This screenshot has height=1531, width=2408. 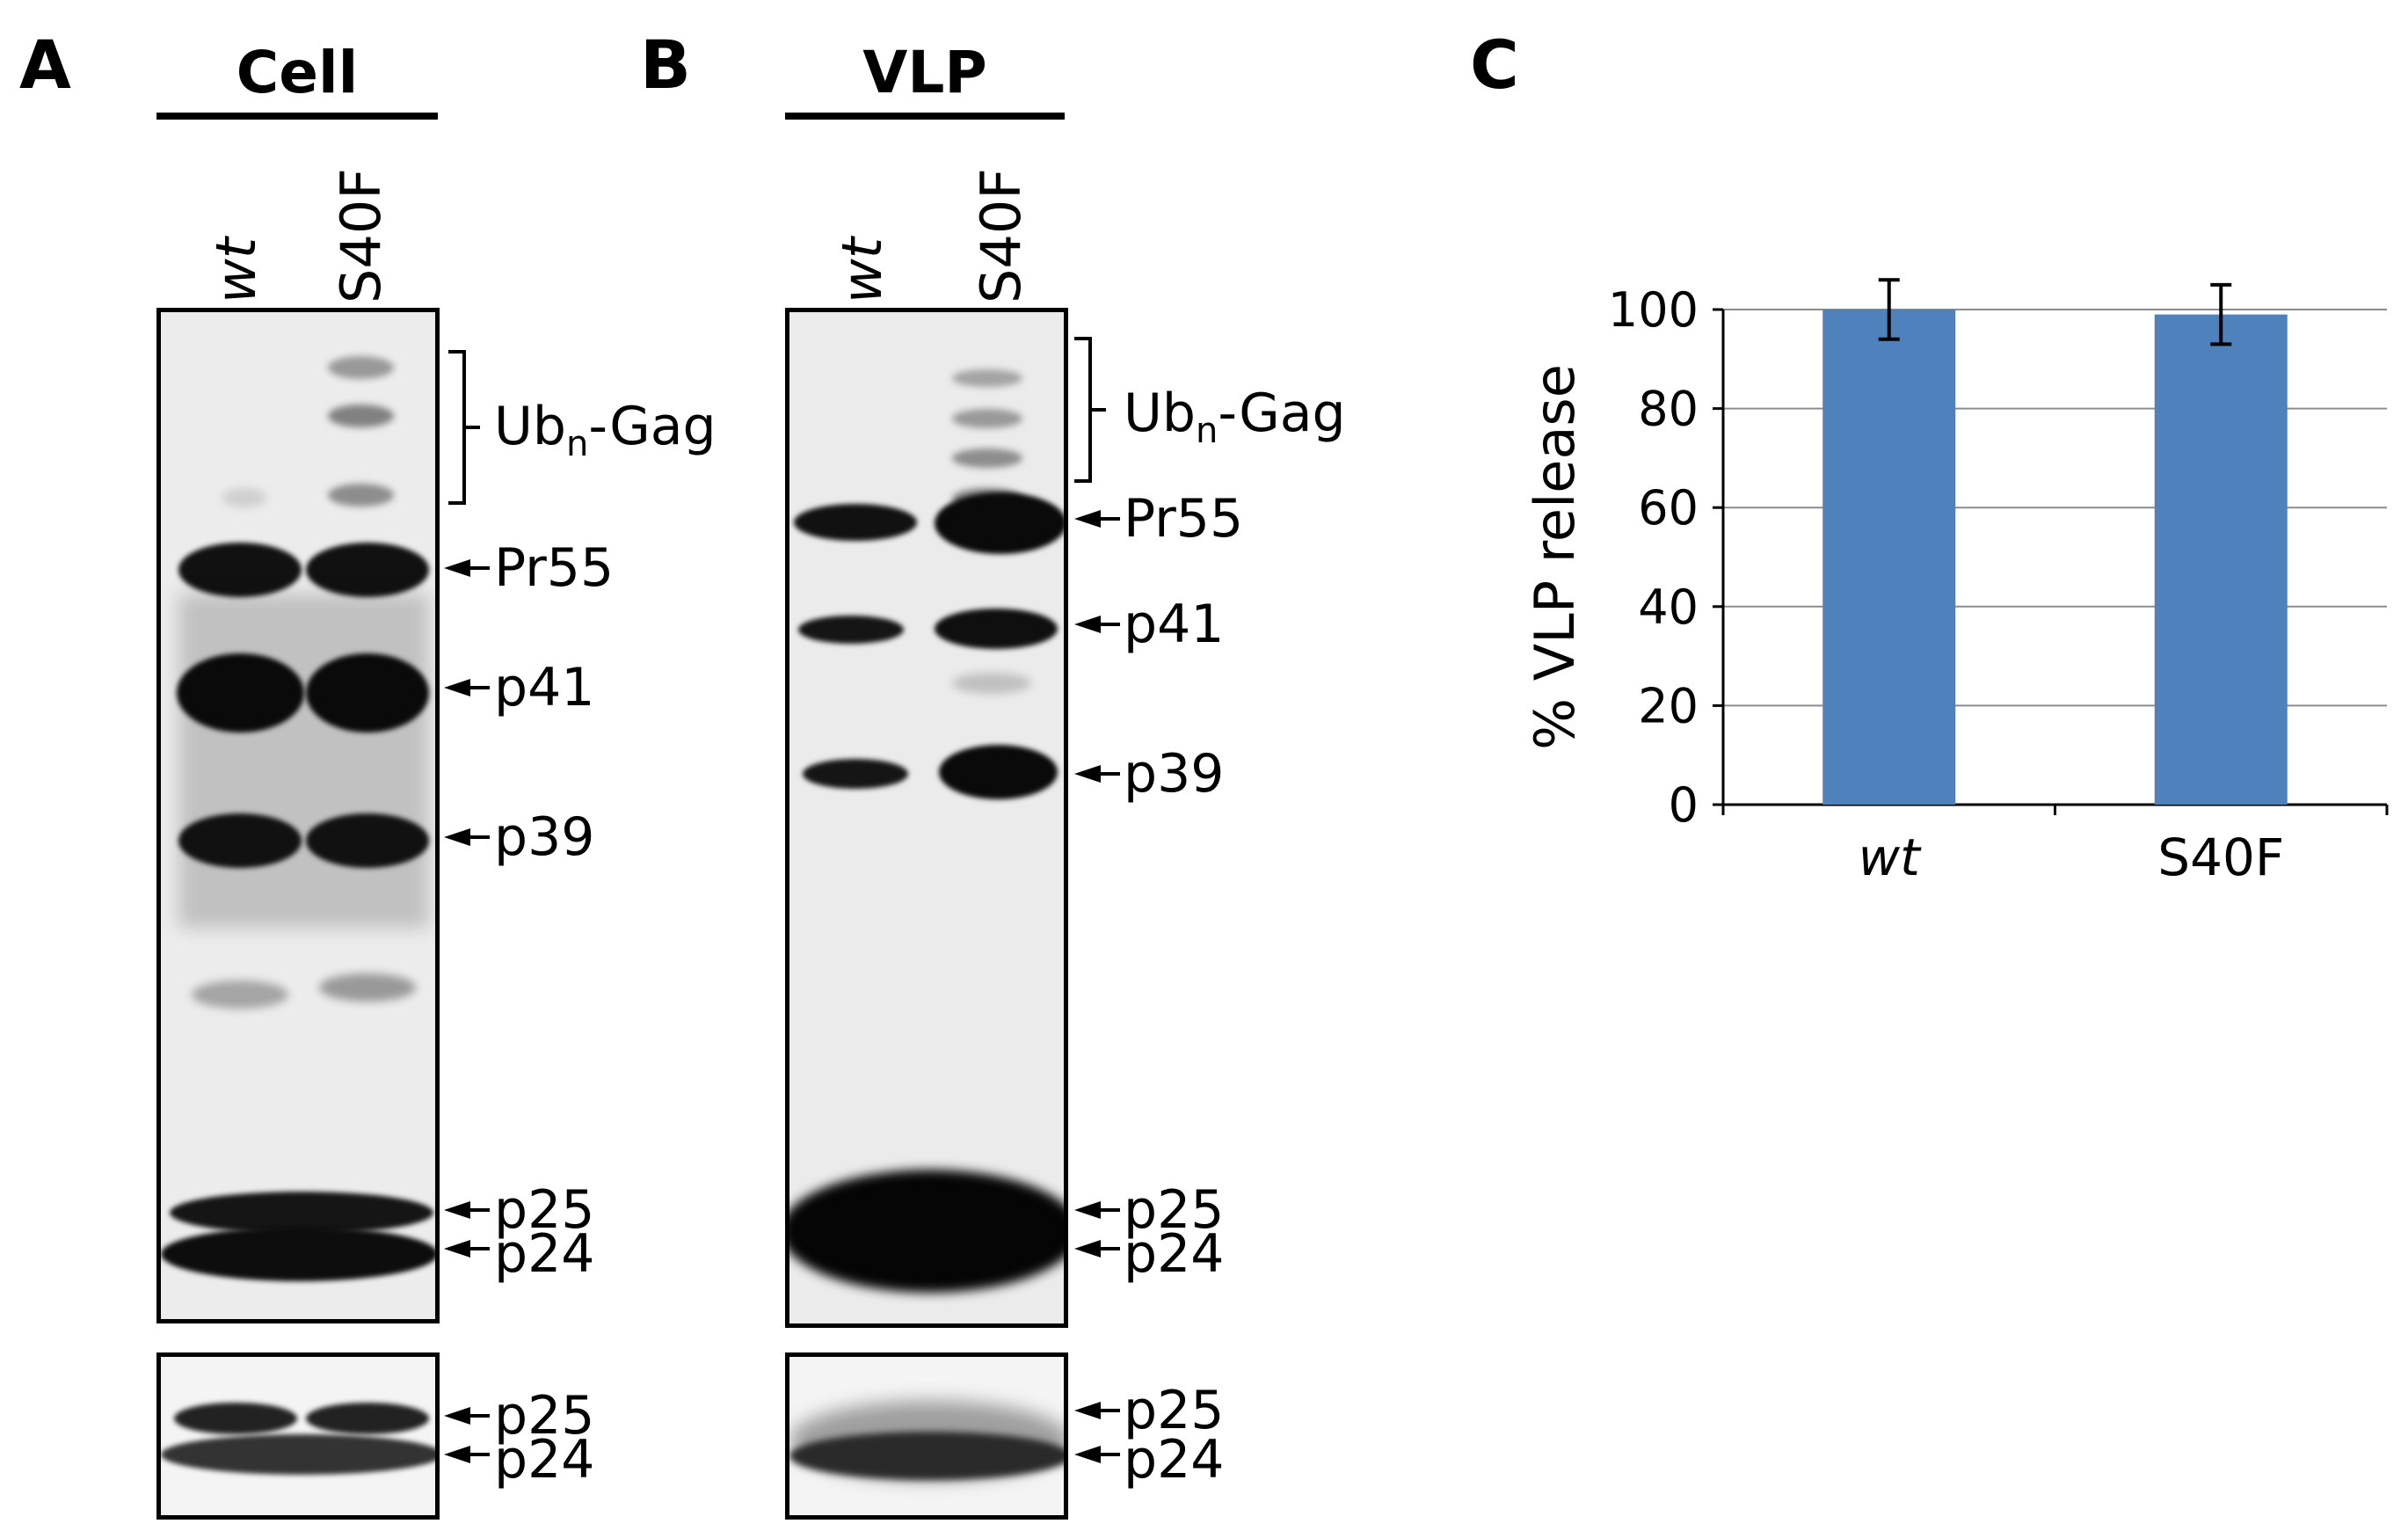 What do you see at coordinates (1174, 1460) in the screenshot?
I see `panel-b-small-marker-p24: p24` at bounding box center [1174, 1460].